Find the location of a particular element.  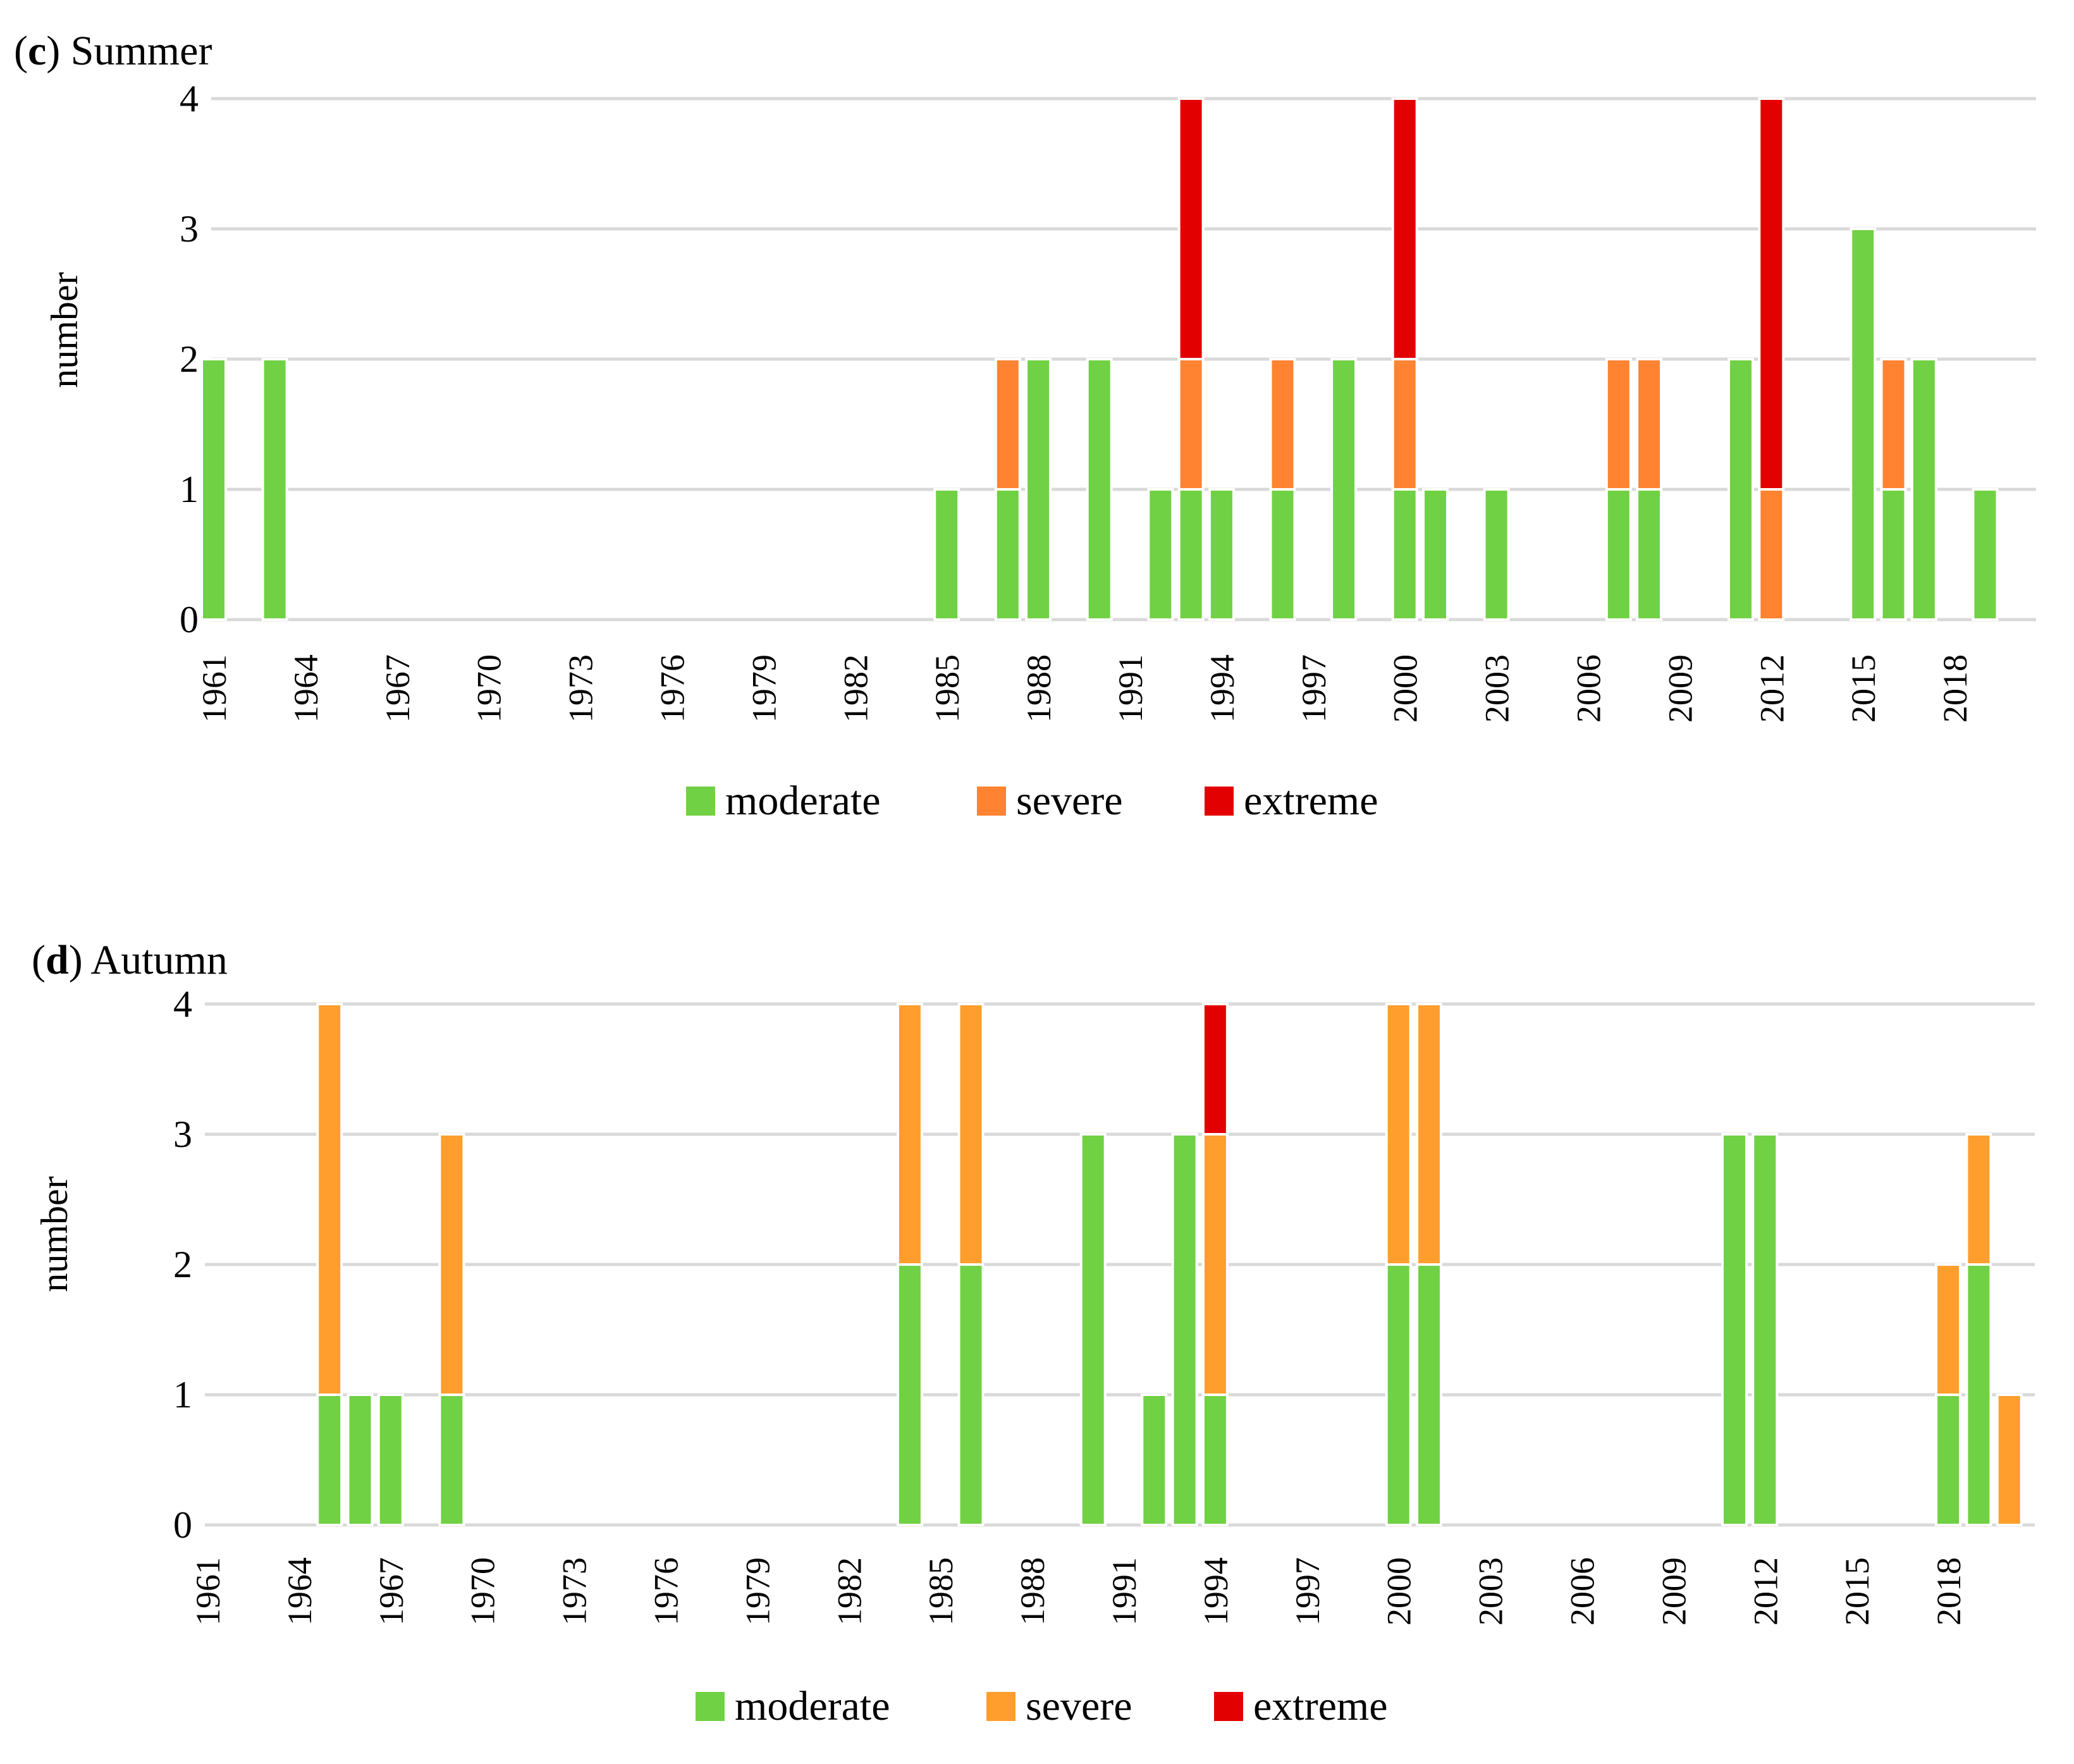

x-tick-label: 1973 is located at coordinates (575, 1591).